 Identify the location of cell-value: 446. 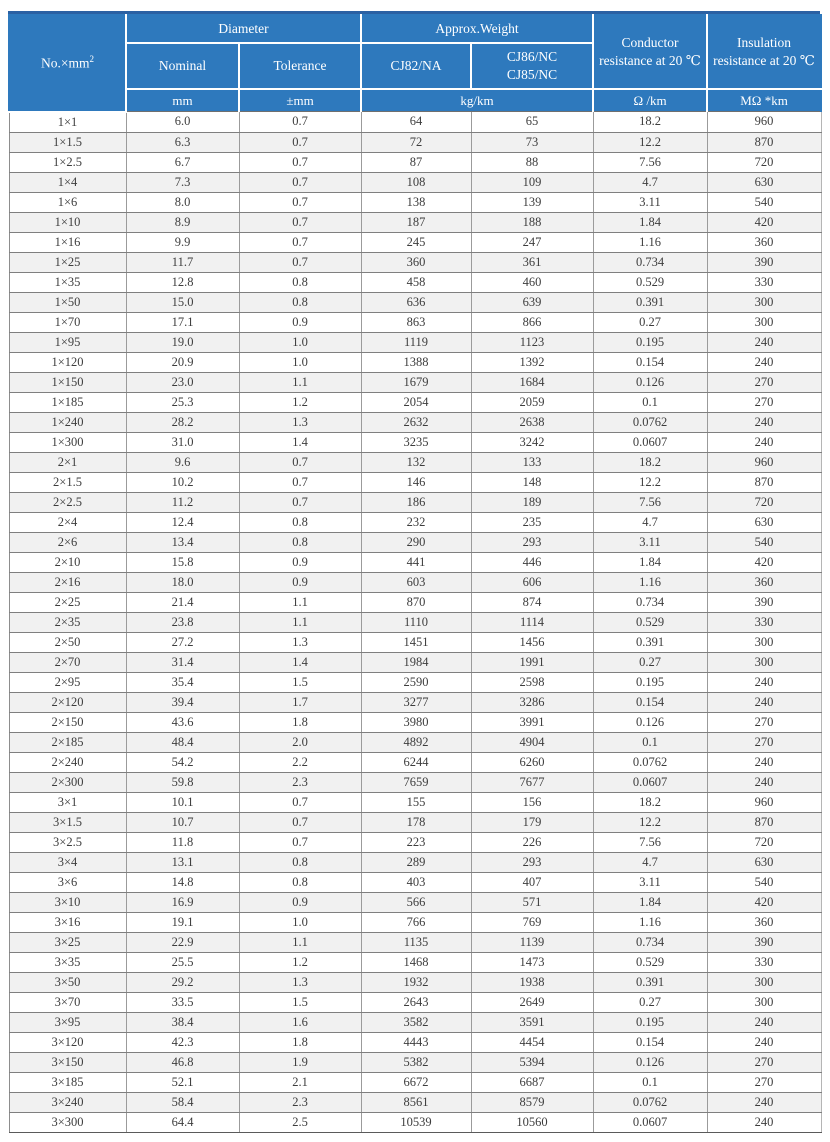
(532, 562).